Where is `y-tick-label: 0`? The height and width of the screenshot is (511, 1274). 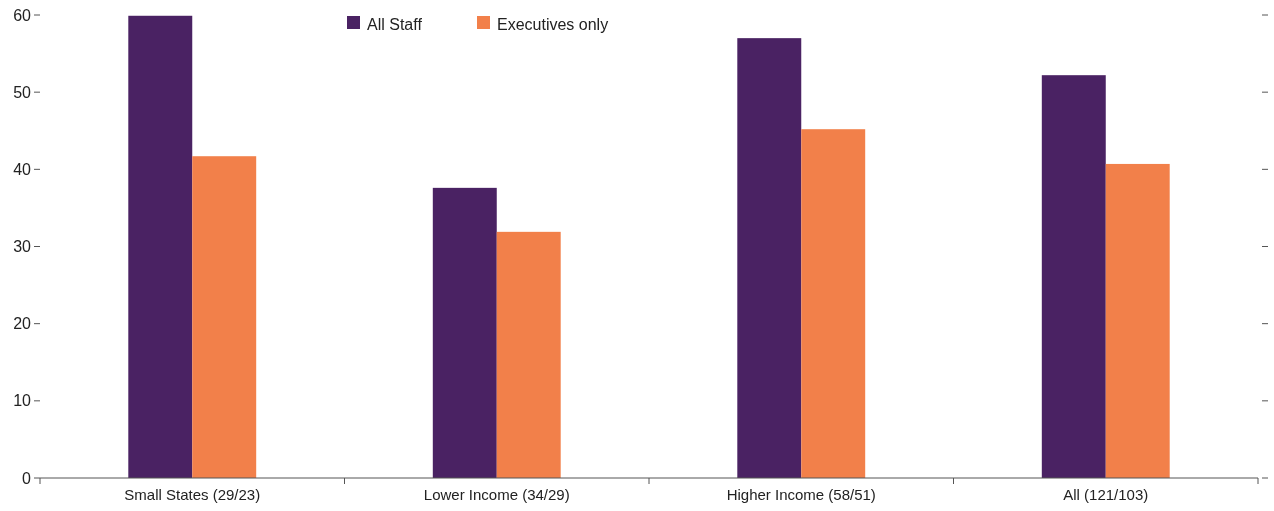 y-tick-label: 0 is located at coordinates (27, 478).